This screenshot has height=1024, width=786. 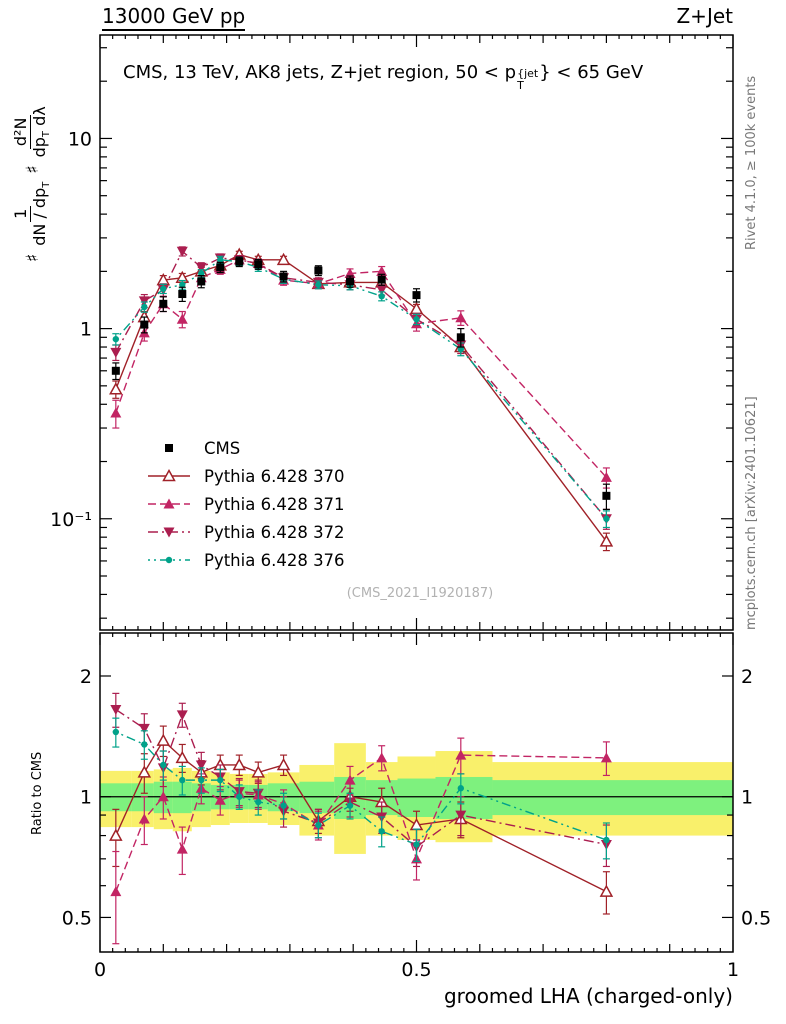 I want to click on fraction-numerator: d²N, so click(x=21, y=132).